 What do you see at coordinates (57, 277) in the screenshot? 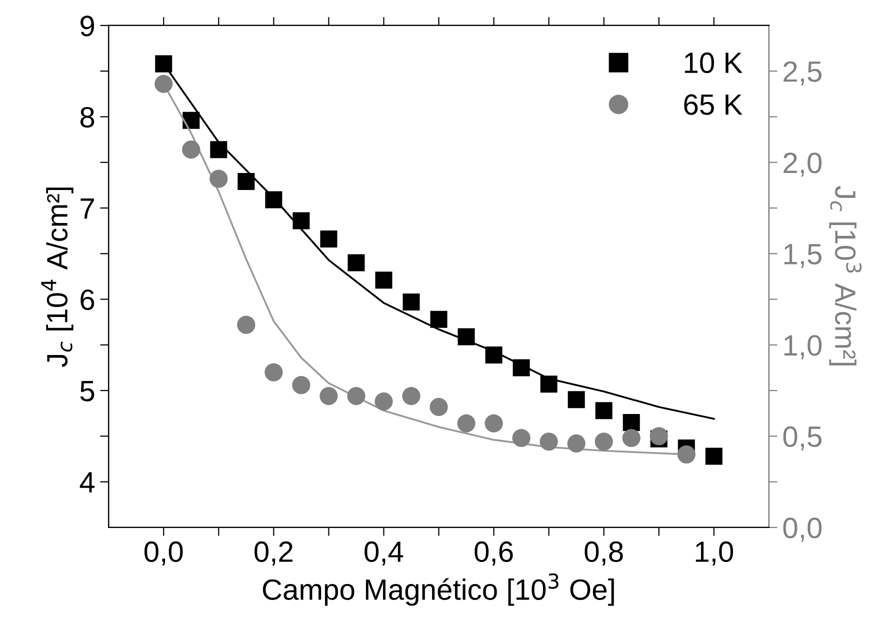
I see `y-axis-title: J$_{c}$ [10$^{4}$ A/cm²]` at bounding box center [57, 277].